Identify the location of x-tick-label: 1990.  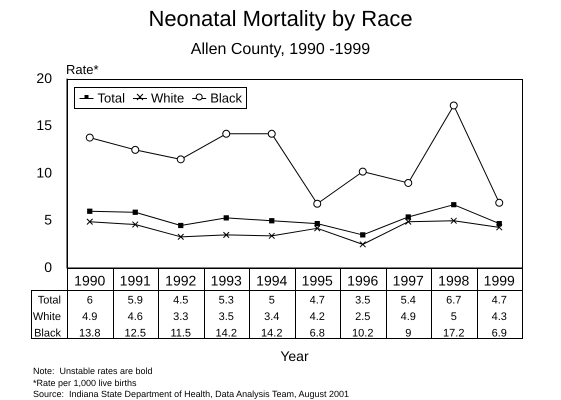
(90, 280).